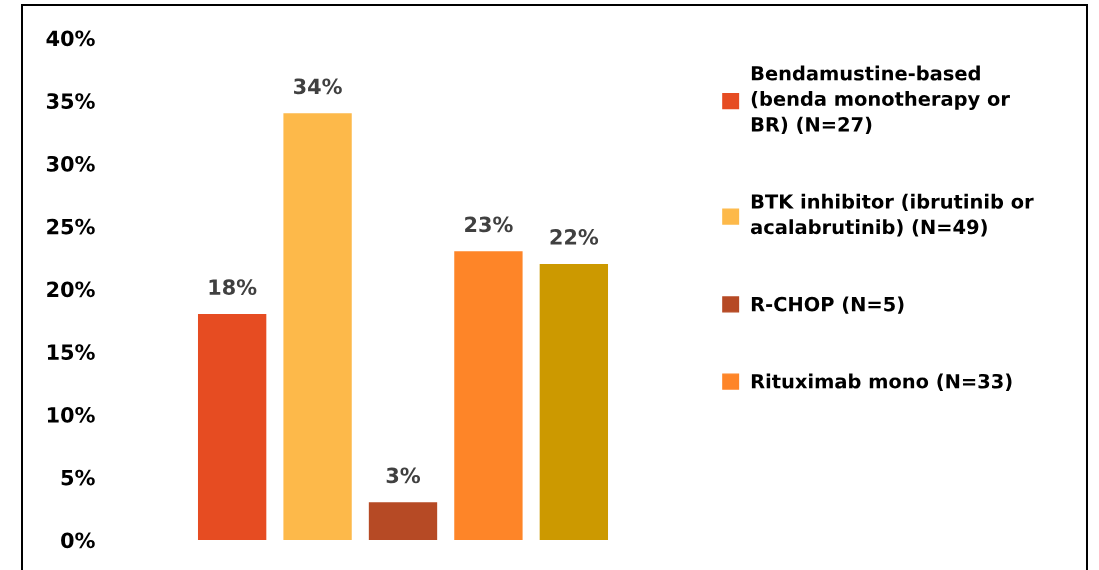 This screenshot has width=1099, height=570. Describe the element at coordinates (574, 237) in the screenshot. I see `data-label: 22%` at that location.